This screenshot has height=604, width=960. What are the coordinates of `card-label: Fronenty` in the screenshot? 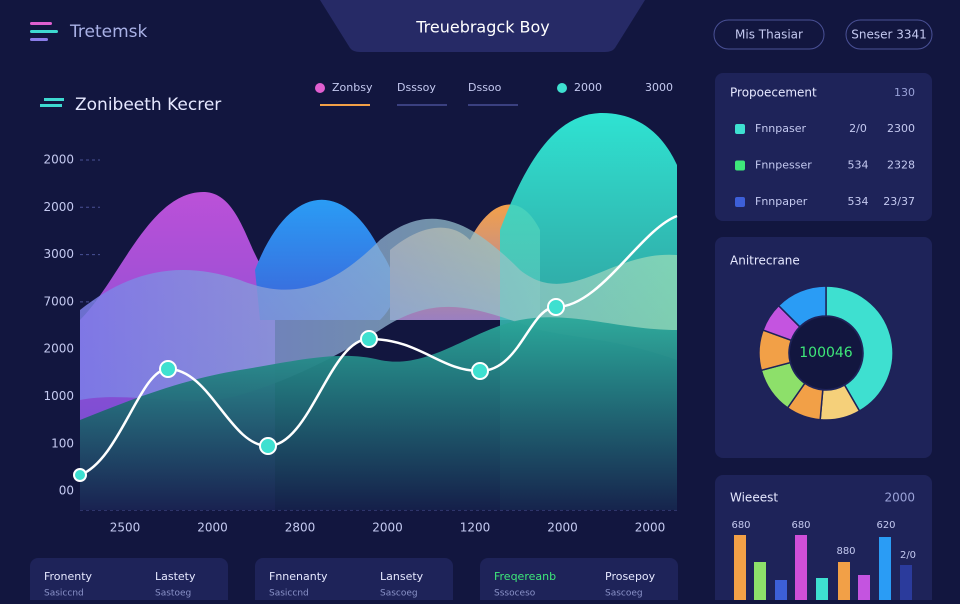 It's located at (68, 576).